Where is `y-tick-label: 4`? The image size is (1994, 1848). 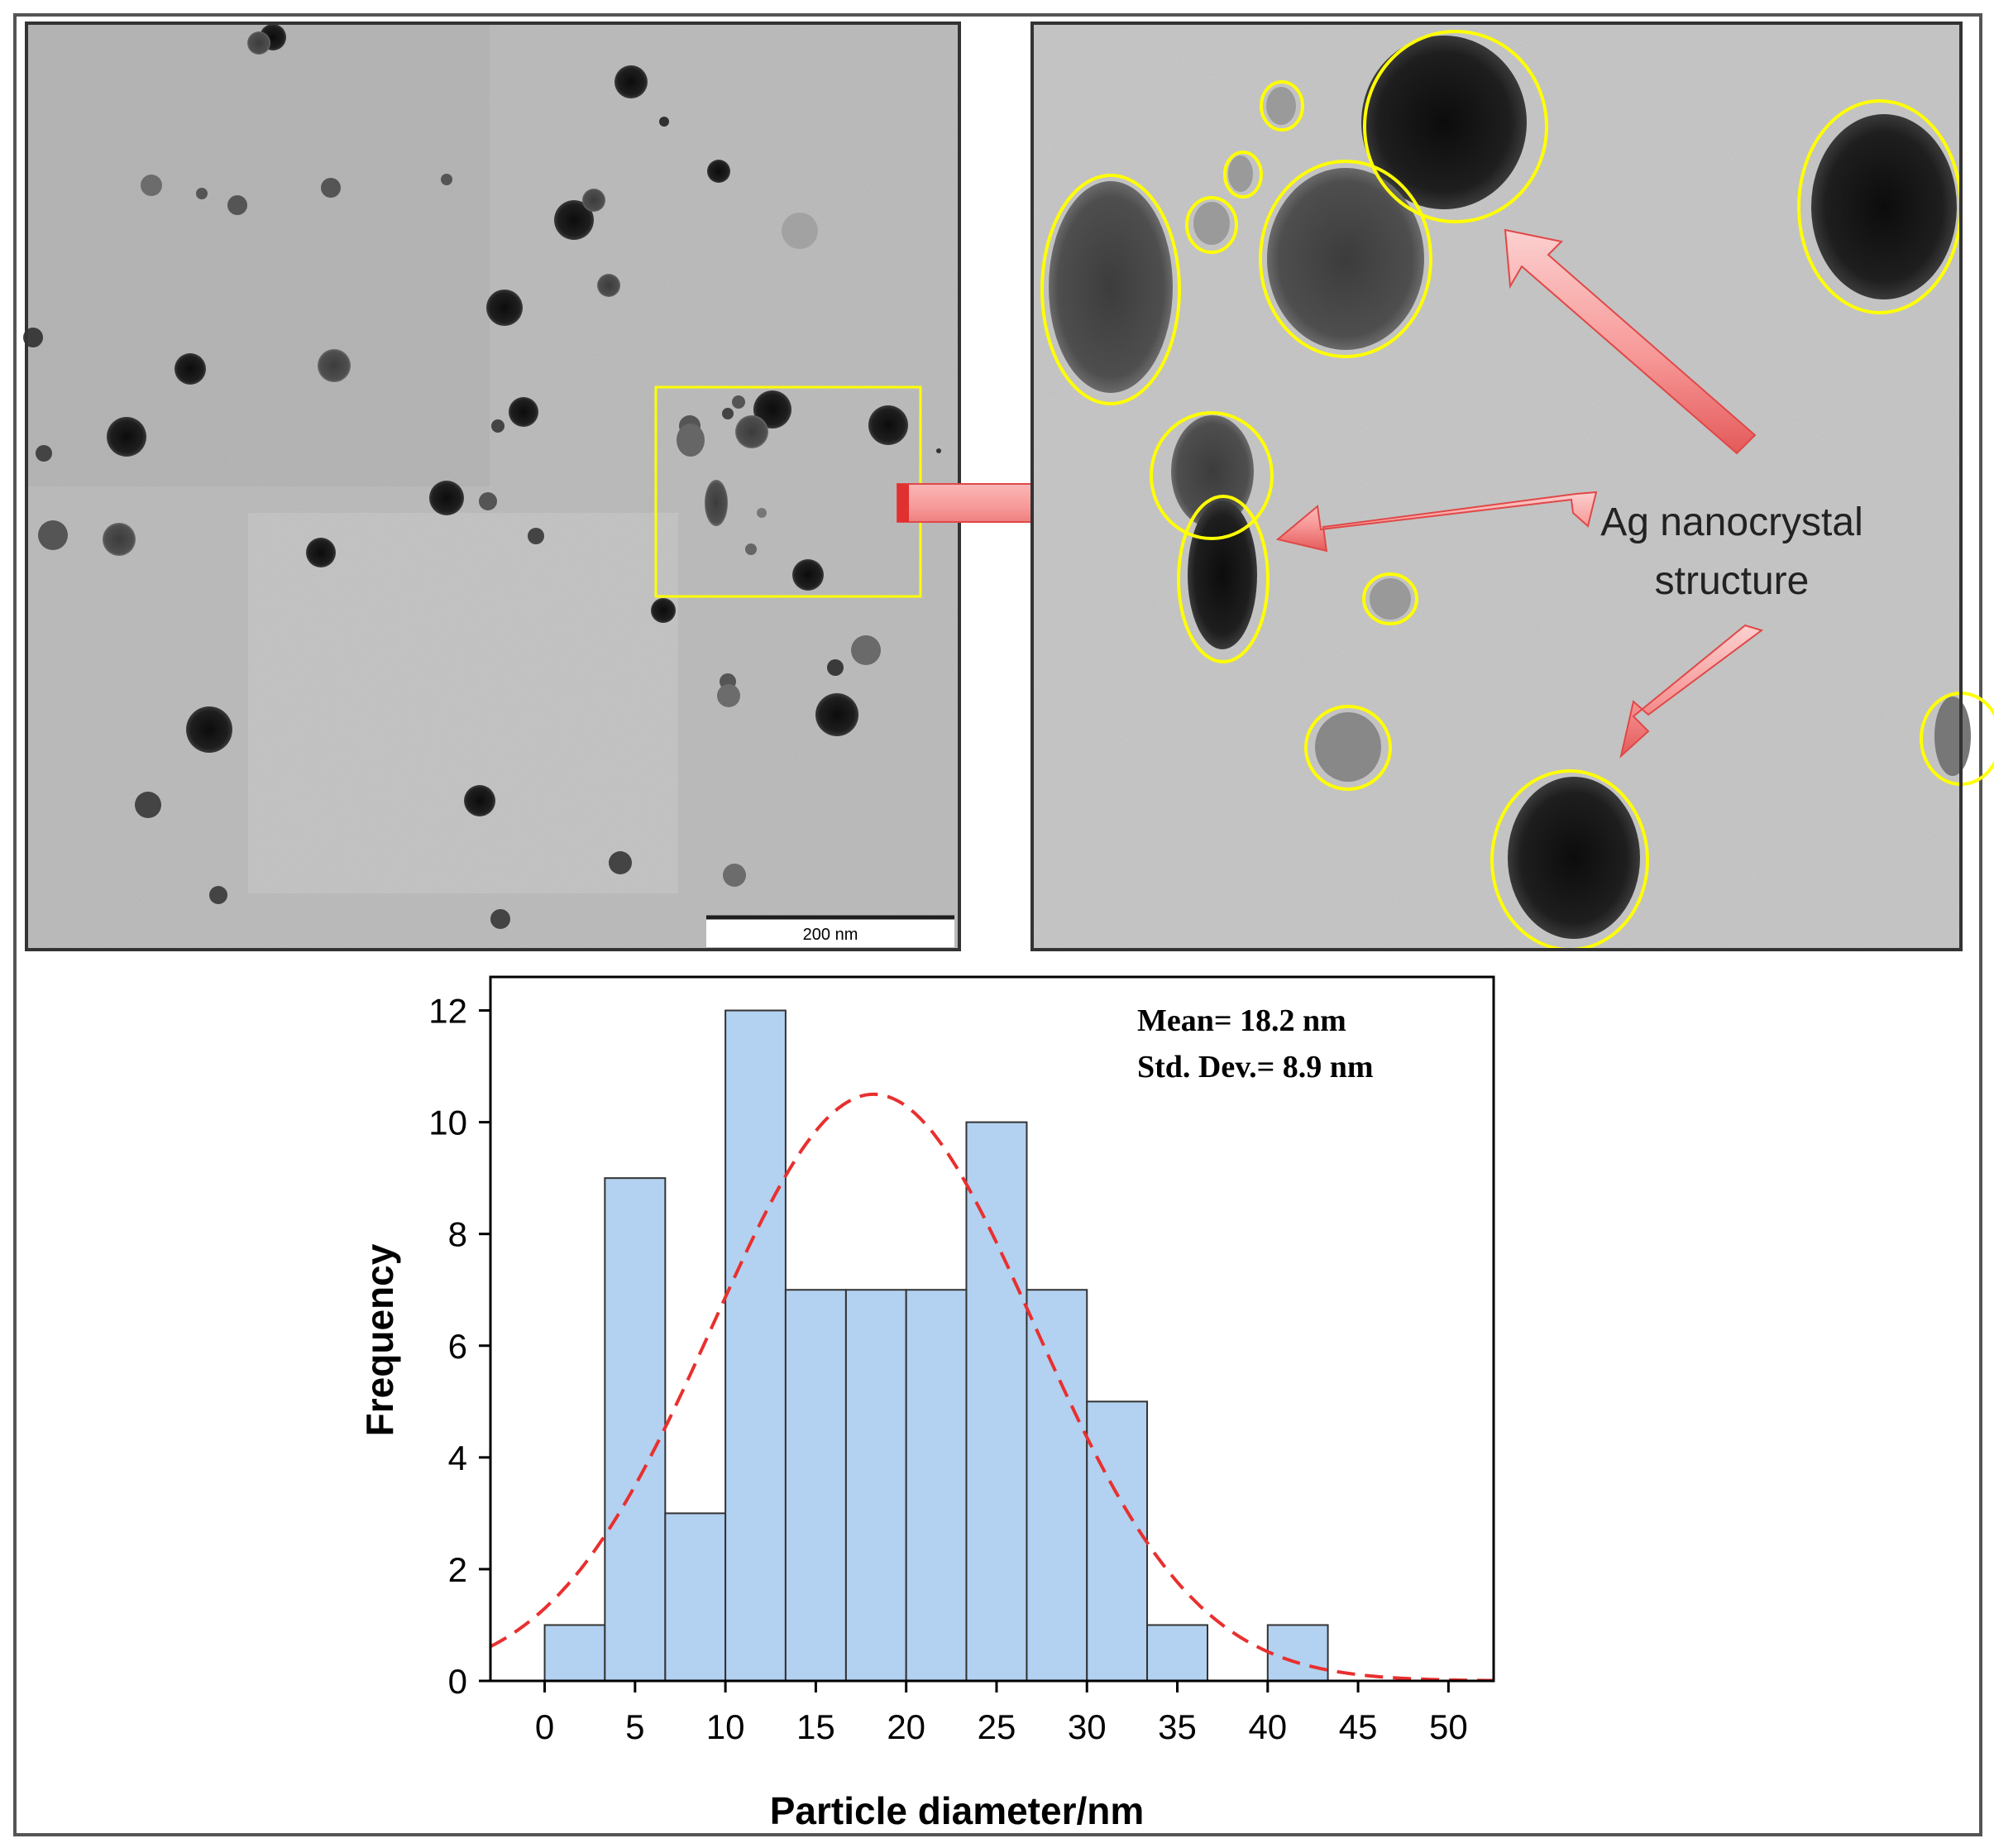 y-tick-label: 4 is located at coordinates (457, 1458).